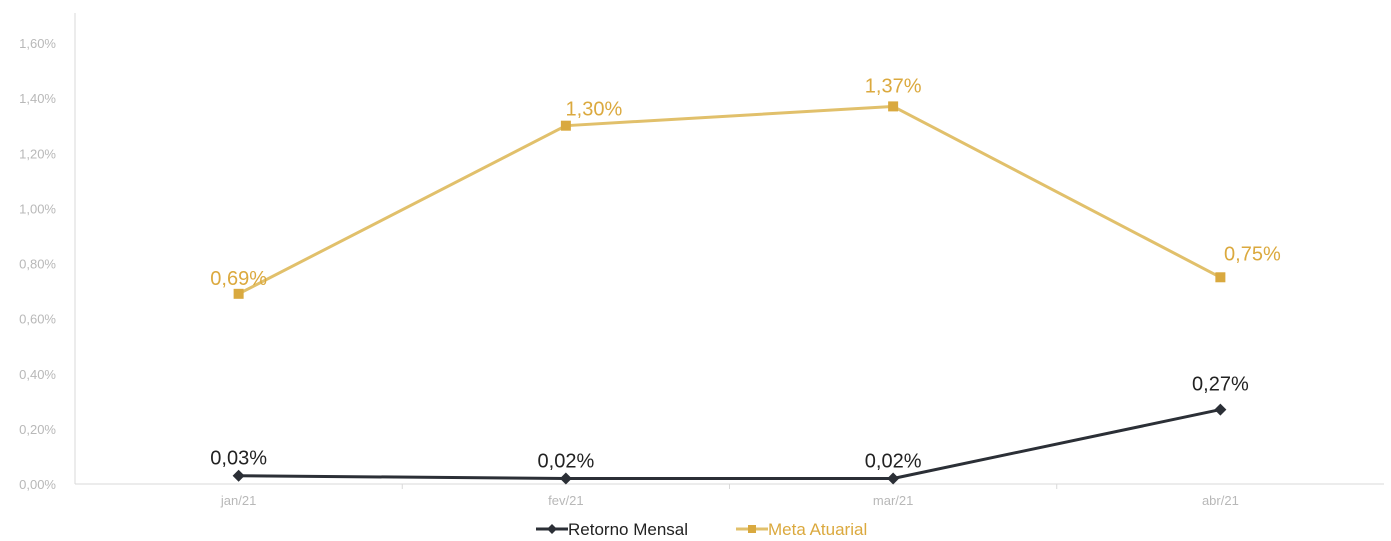 The height and width of the screenshot is (541, 1391). Describe the element at coordinates (37, 374) in the screenshot. I see `y-tick-label: 0,40%` at that location.